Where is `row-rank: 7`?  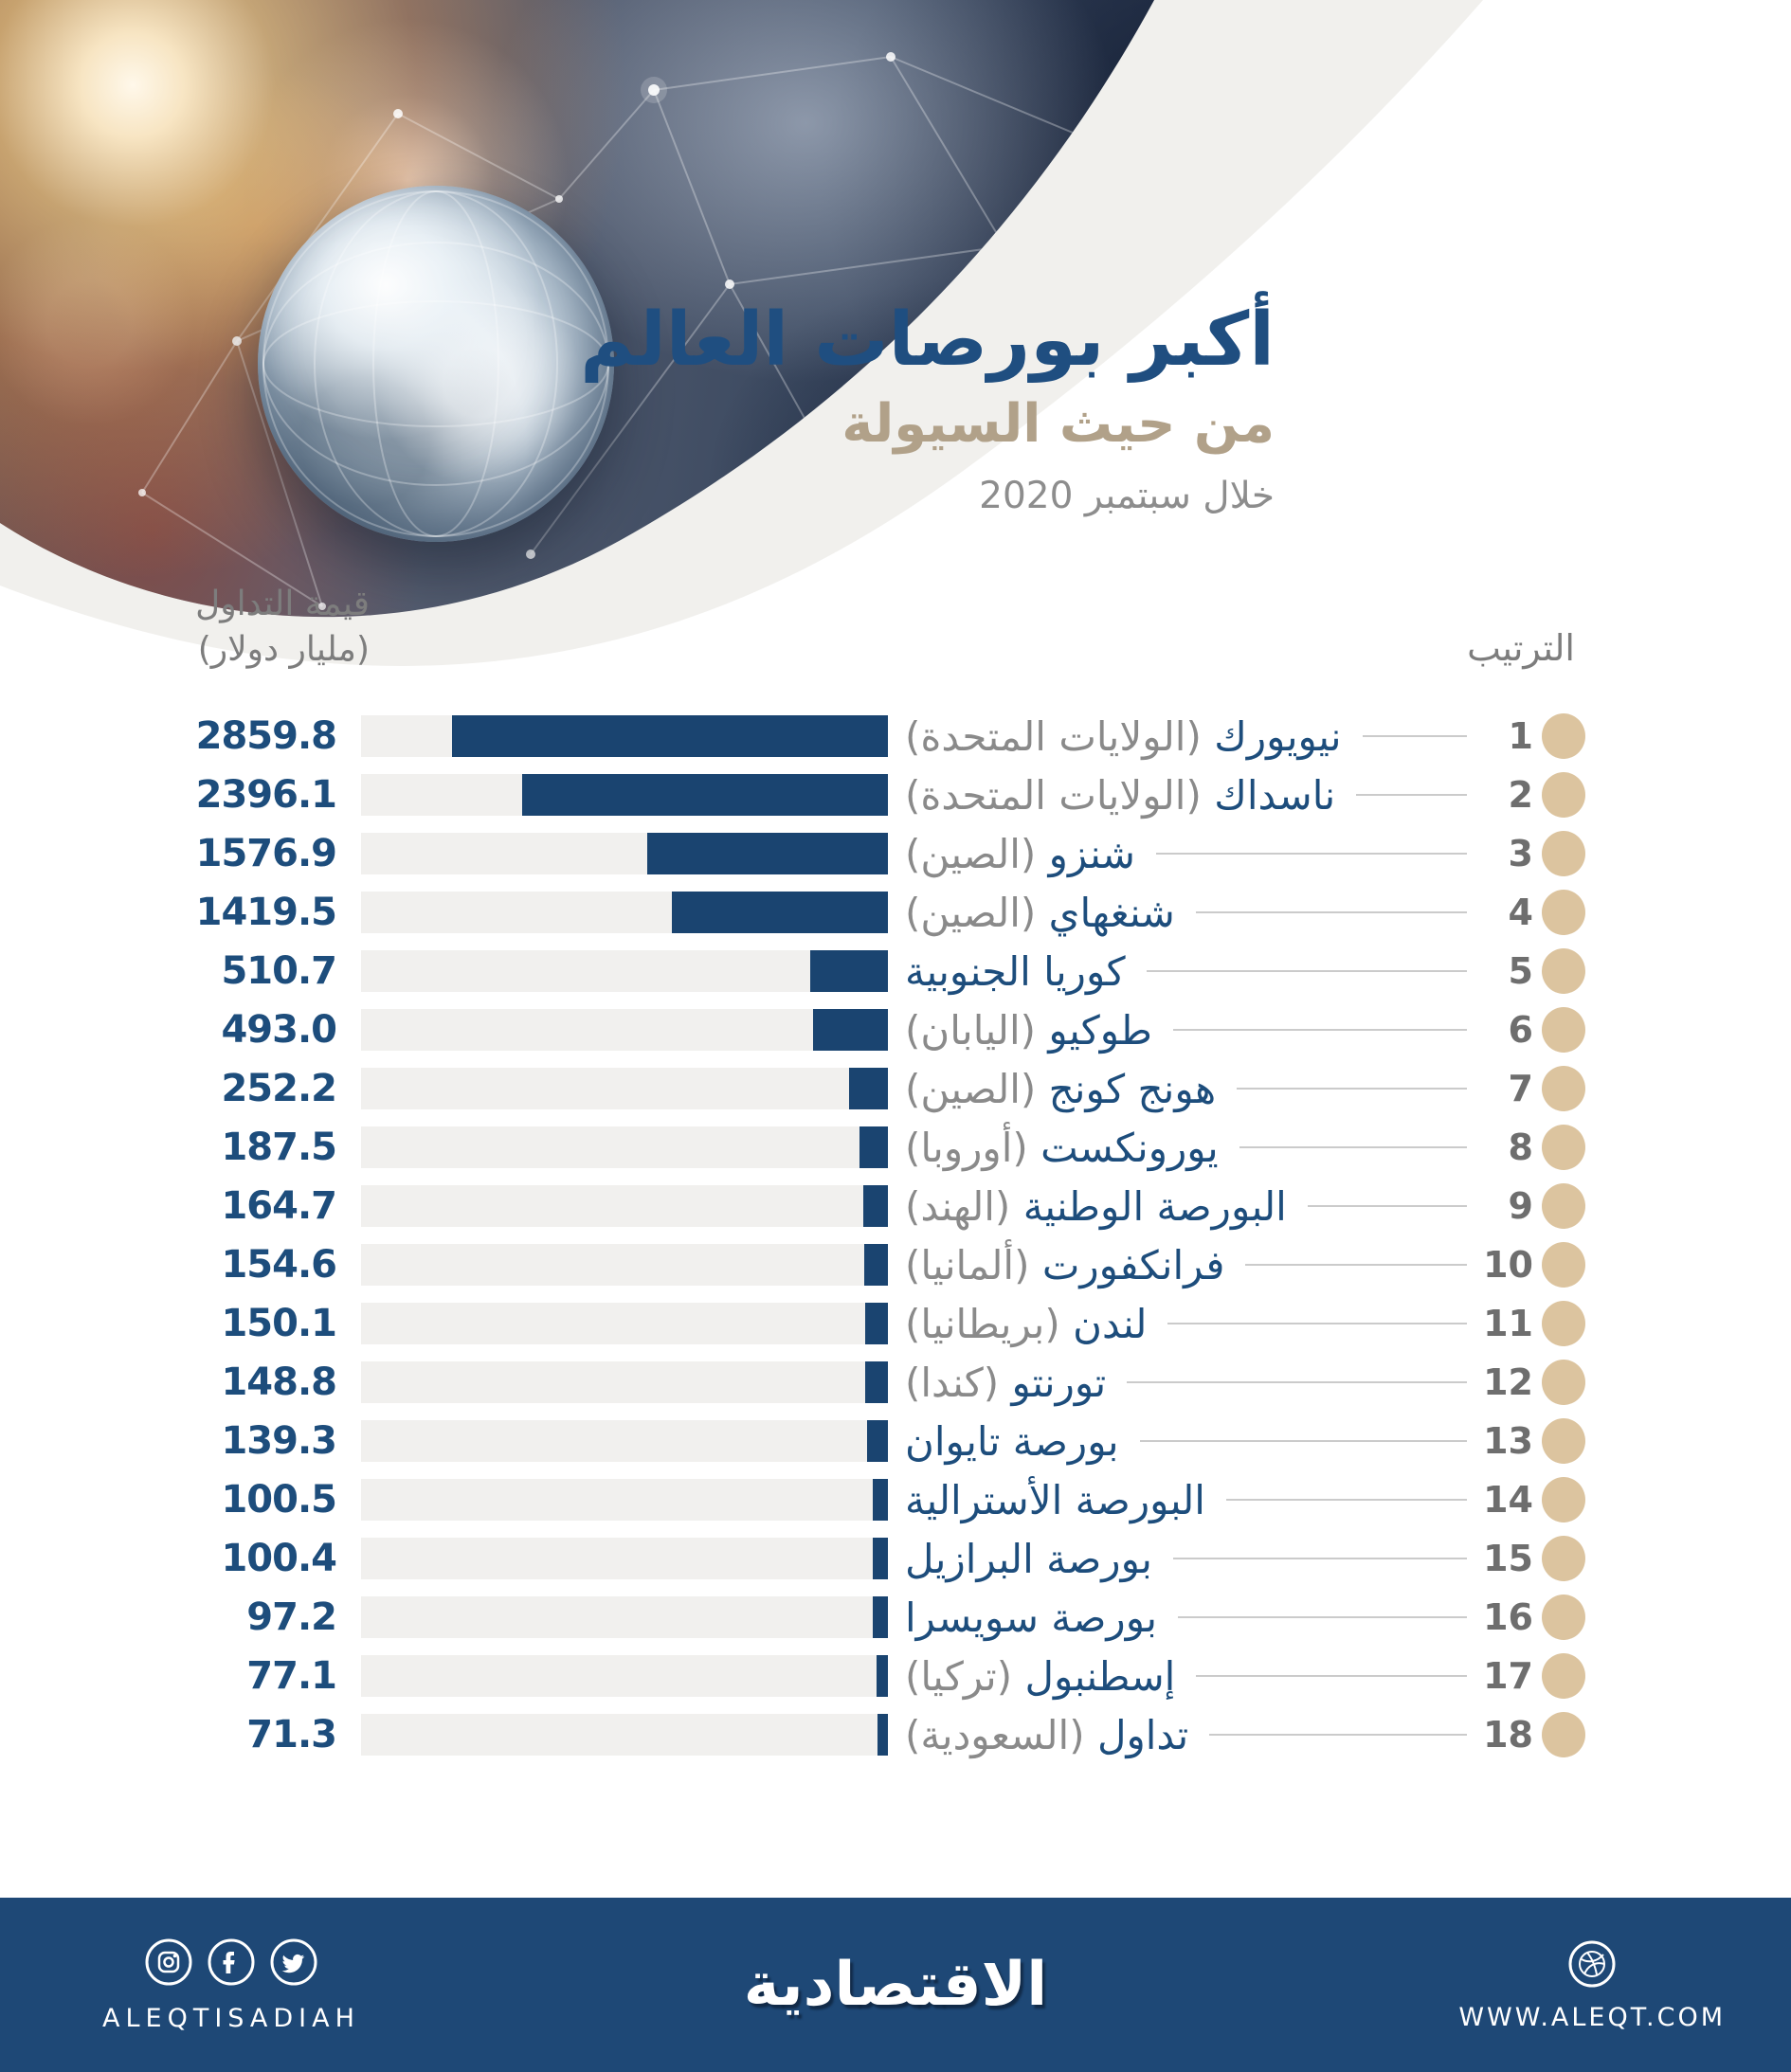 row-rank: 7 is located at coordinates (1520, 1088).